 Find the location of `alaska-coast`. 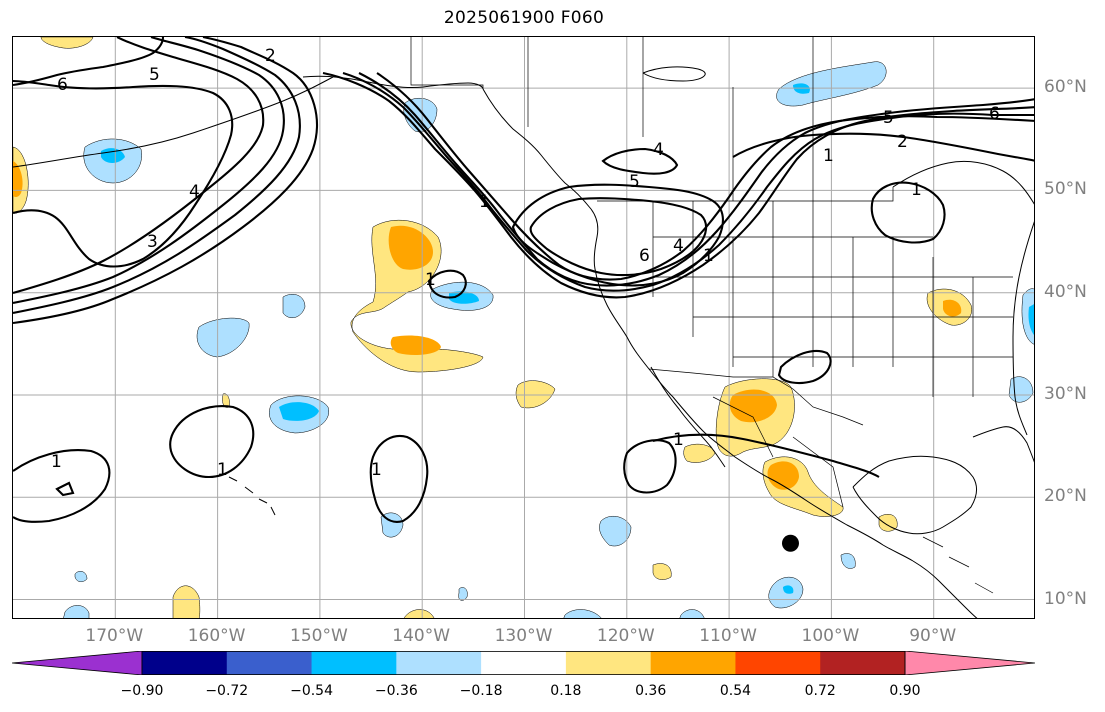

alaska-coast is located at coordinates (393, 82).